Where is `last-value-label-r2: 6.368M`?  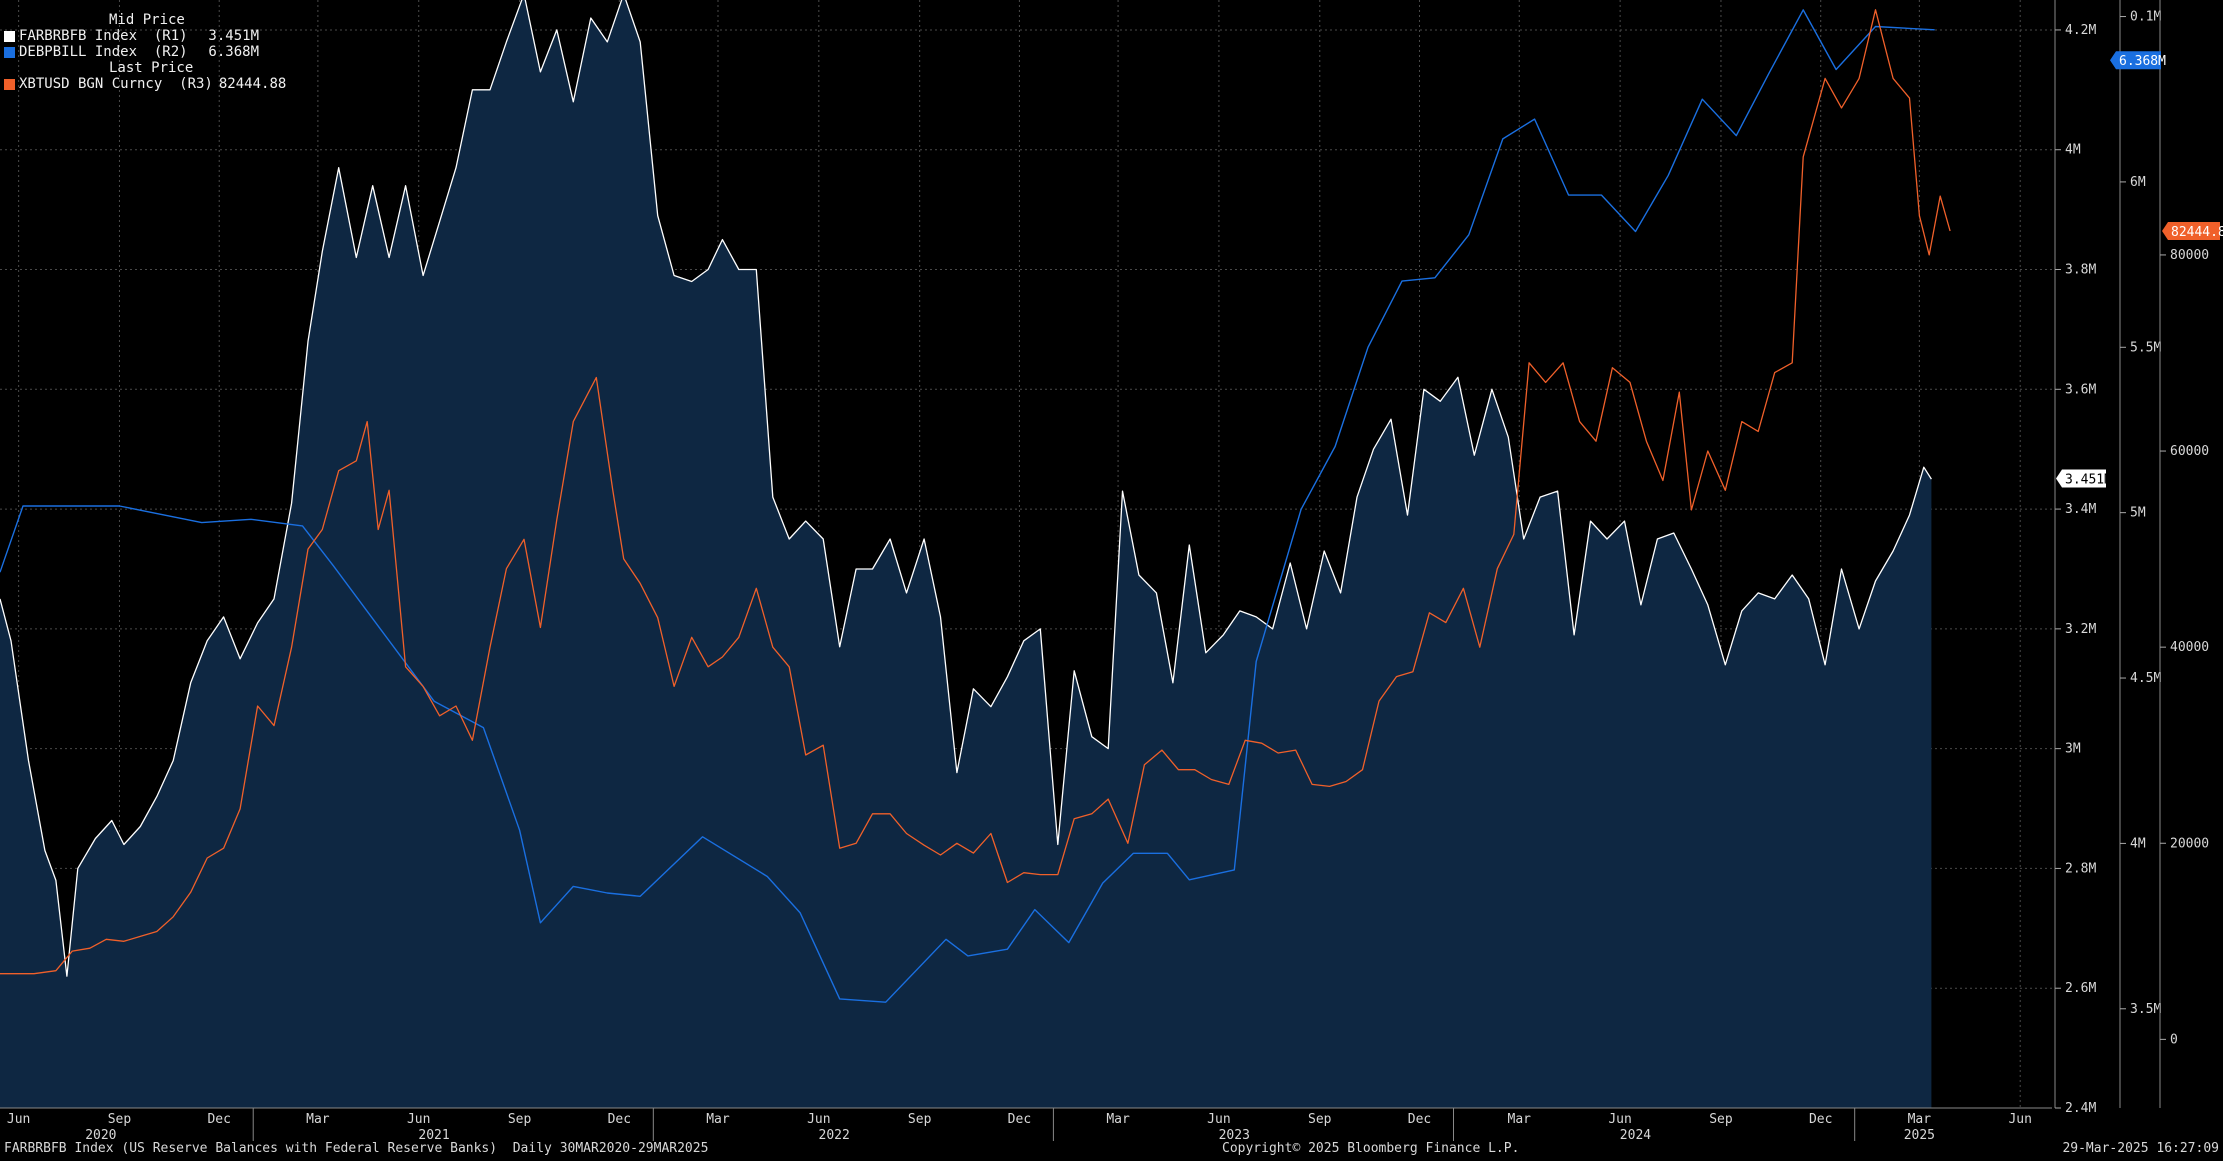 last-value-label-r2: 6.368M is located at coordinates (2142, 61).